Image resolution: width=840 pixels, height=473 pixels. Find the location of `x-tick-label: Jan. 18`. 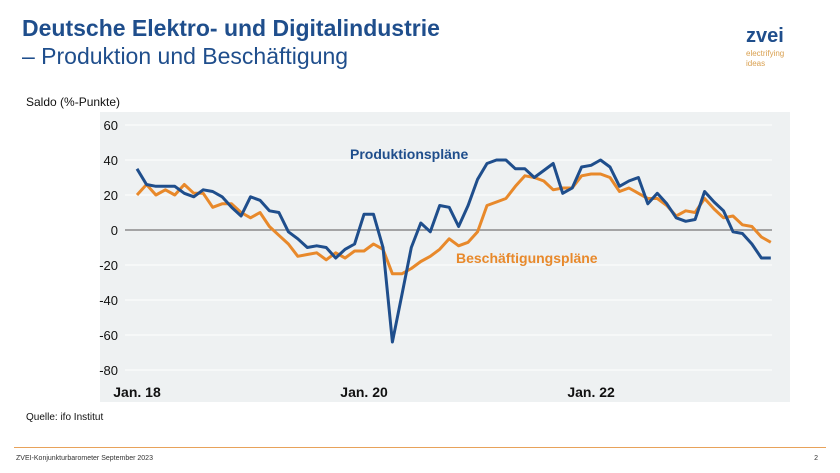

x-tick-label: Jan. 18 is located at coordinates (137, 392).